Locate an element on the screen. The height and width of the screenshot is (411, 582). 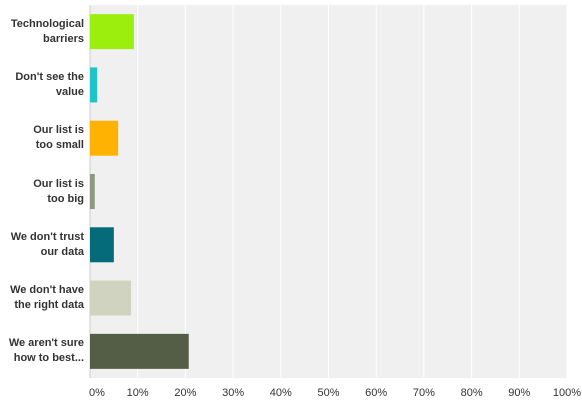
x-tick-label: 40% is located at coordinates (281, 393).